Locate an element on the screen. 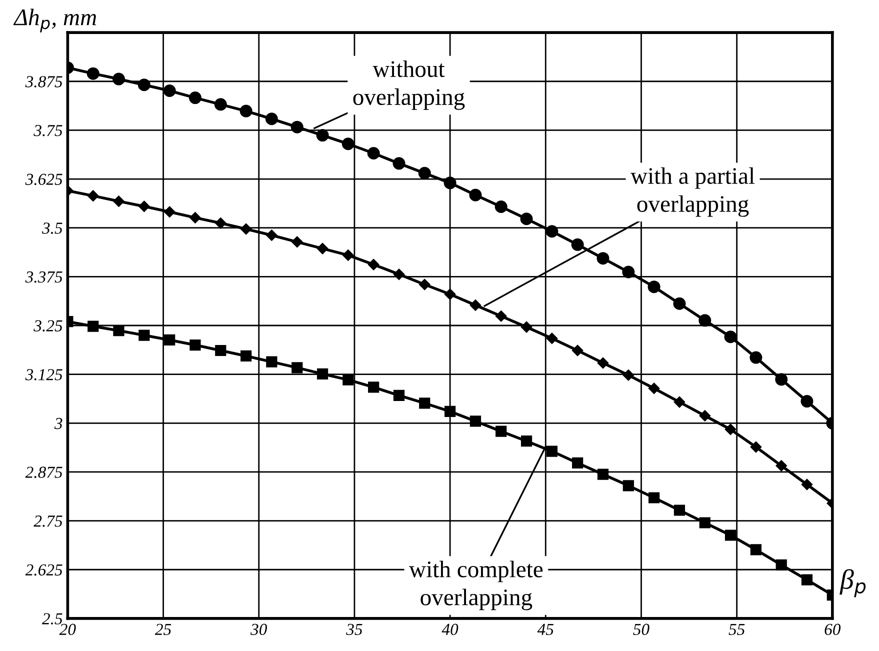  x-tick-label: 30 is located at coordinates (258, 630).